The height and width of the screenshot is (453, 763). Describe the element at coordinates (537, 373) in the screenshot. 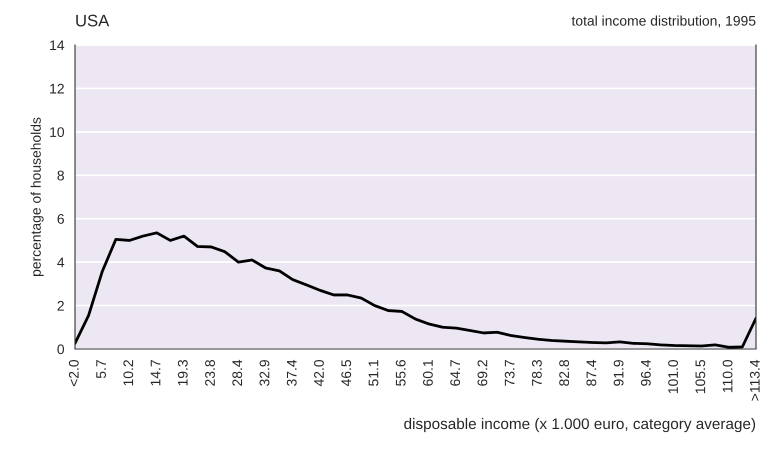

I see `x-tick-label: 78.3` at that location.